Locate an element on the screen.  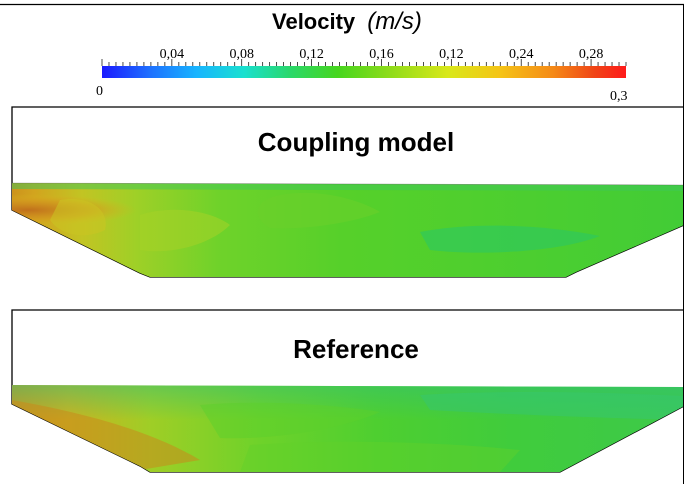
panel-coupling-title: Coupling model is located at coordinates (356, 142).